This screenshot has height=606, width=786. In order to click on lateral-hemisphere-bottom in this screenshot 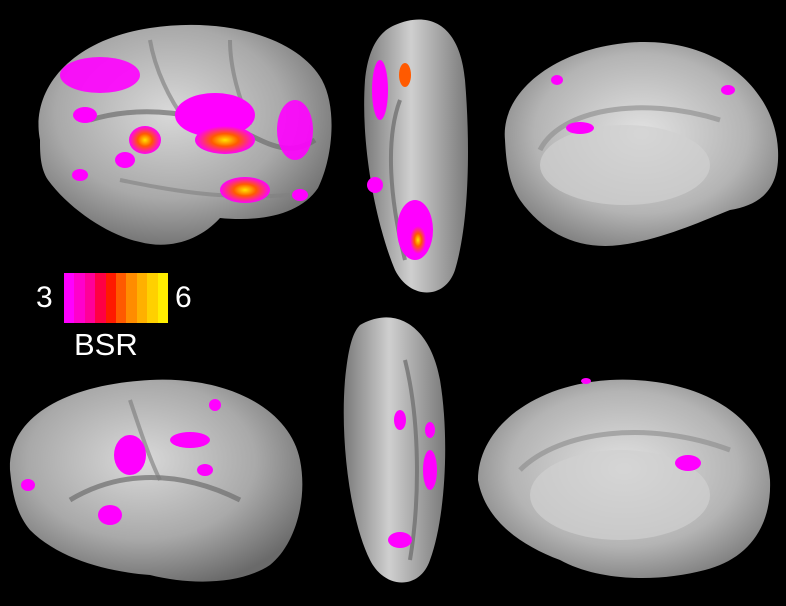, I will do `click(156, 480)`.